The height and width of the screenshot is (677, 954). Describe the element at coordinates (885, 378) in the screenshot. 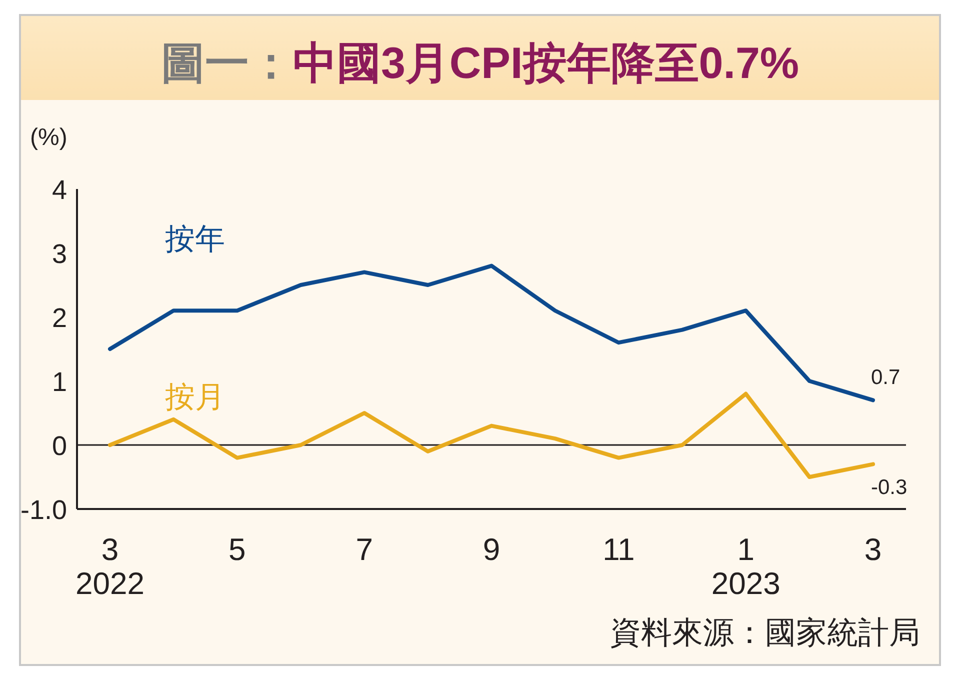

I see `data-label: 0.7` at that location.